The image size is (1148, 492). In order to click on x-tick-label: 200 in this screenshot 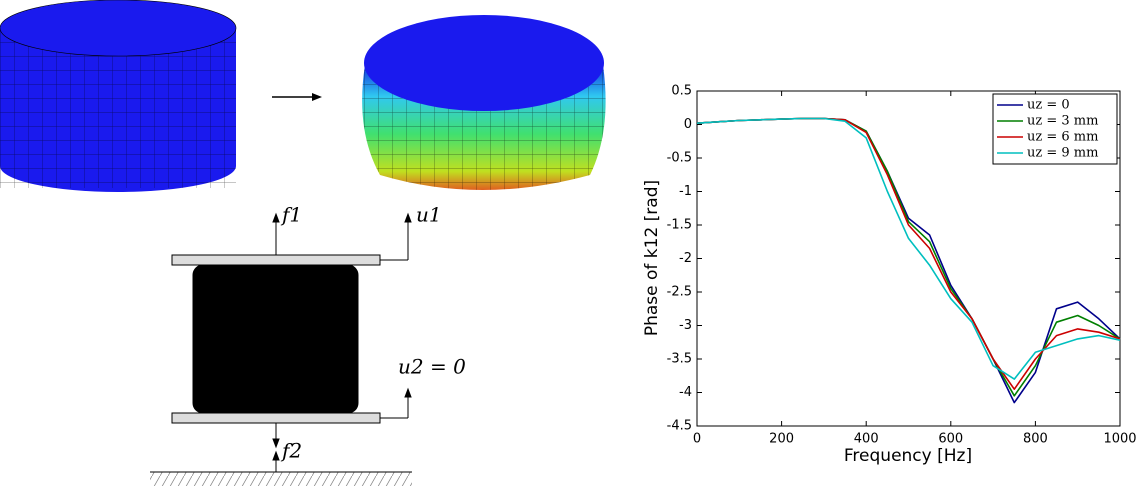, I will do `click(781, 439)`.